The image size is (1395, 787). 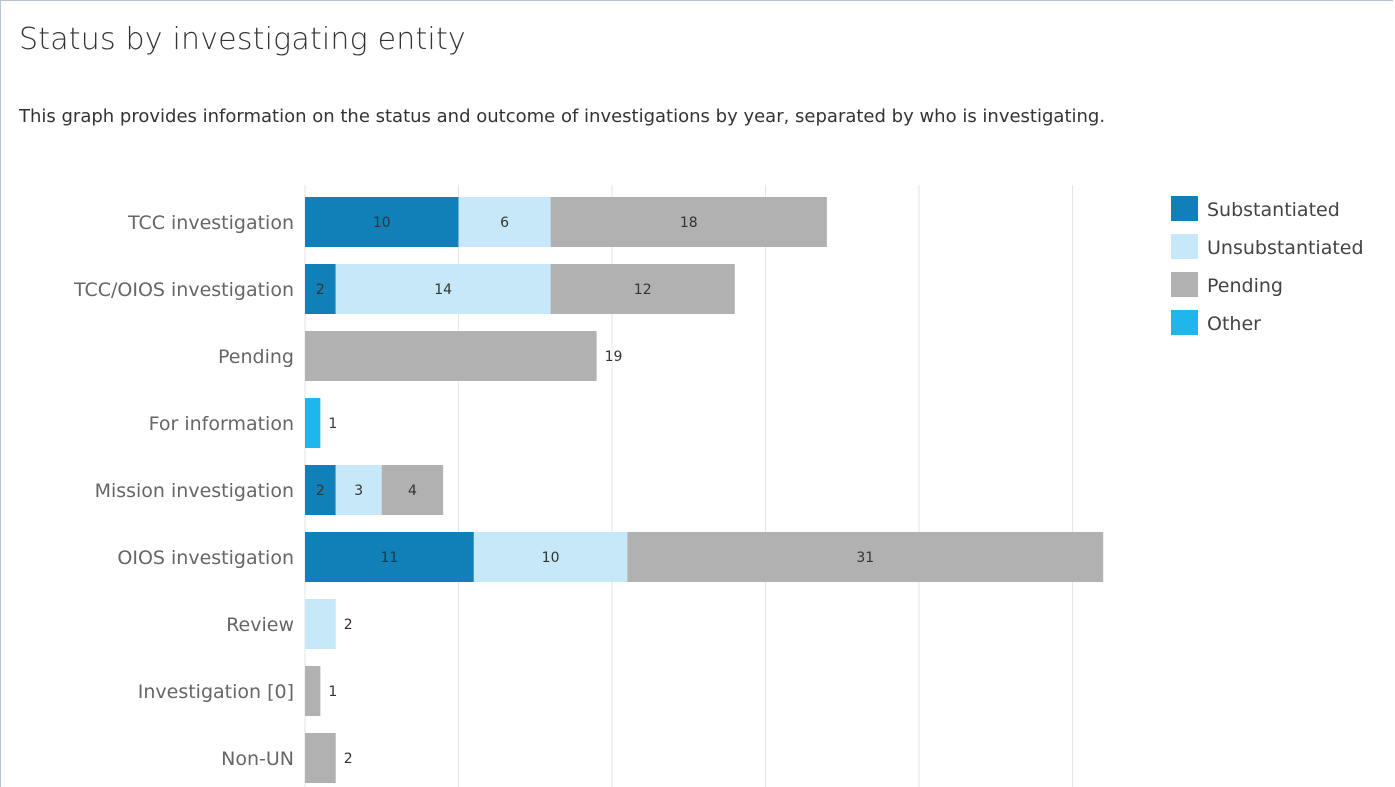 What do you see at coordinates (320, 624) in the screenshot?
I see `bar-review-unsubstantiated` at bounding box center [320, 624].